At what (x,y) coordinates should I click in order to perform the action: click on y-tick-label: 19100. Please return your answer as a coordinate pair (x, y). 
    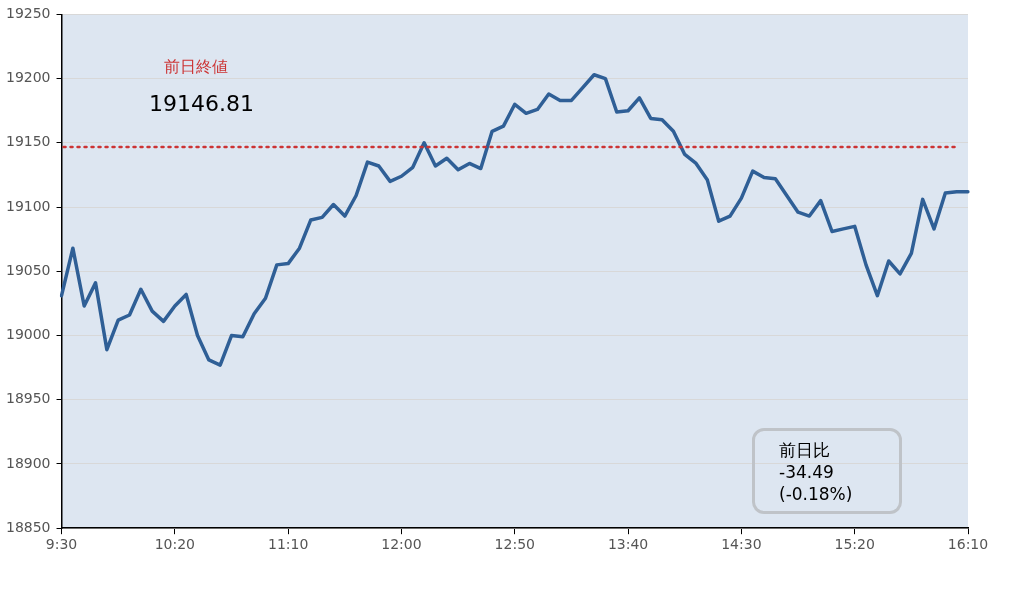
    Looking at the image, I should click on (28, 205).